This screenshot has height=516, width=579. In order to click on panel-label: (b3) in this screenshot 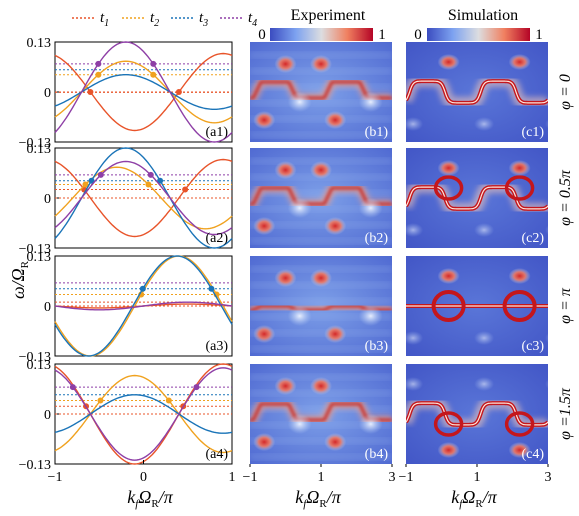, I will do `click(377, 346)`.